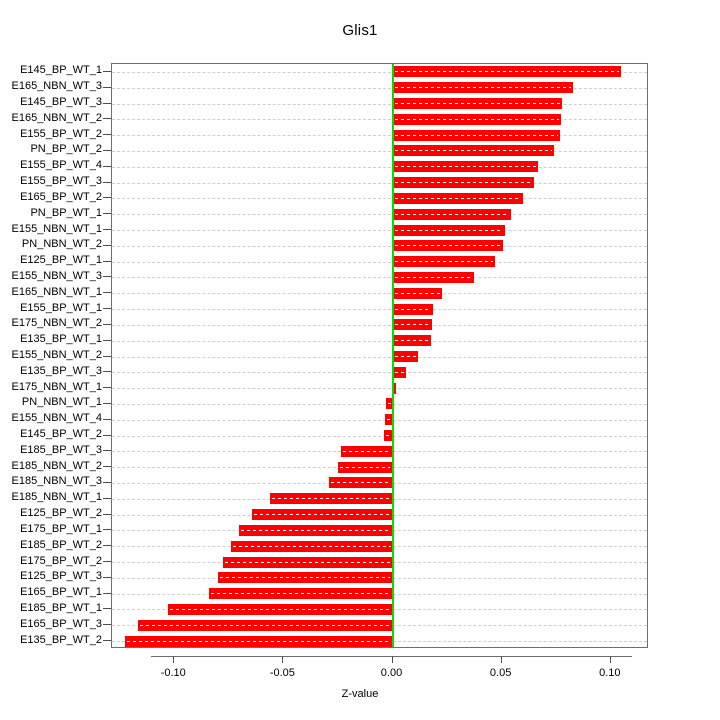 The width and height of the screenshot is (720, 720). What do you see at coordinates (61, 592) in the screenshot?
I see `y-axis-tick-label: E165_BP_WT_1` at bounding box center [61, 592].